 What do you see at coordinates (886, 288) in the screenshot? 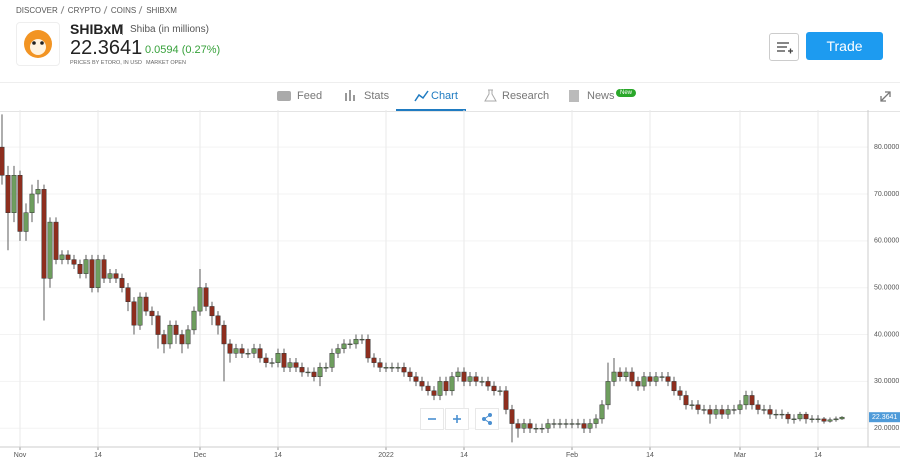
I see `y-tick-label: 50.0000` at bounding box center [886, 288].